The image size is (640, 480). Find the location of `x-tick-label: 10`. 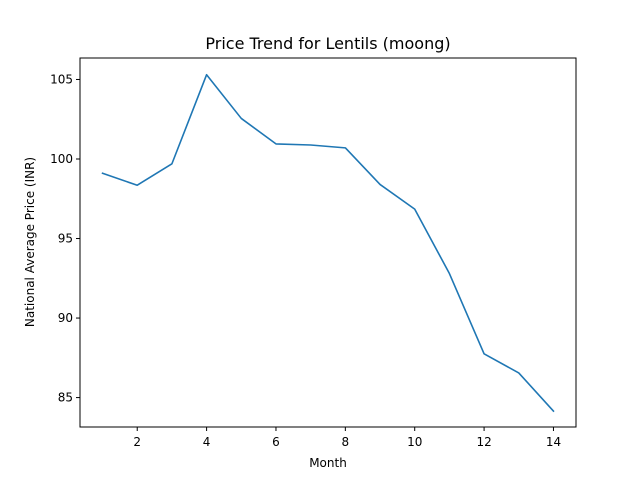

x-tick-label: 10 is located at coordinates (414, 442).